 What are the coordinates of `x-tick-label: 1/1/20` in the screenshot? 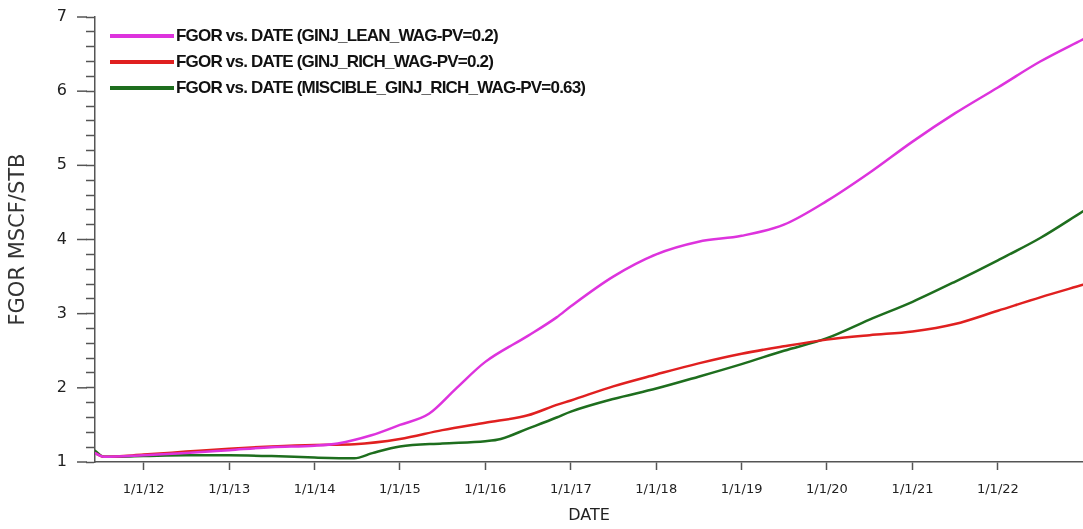 It's located at (827, 489).